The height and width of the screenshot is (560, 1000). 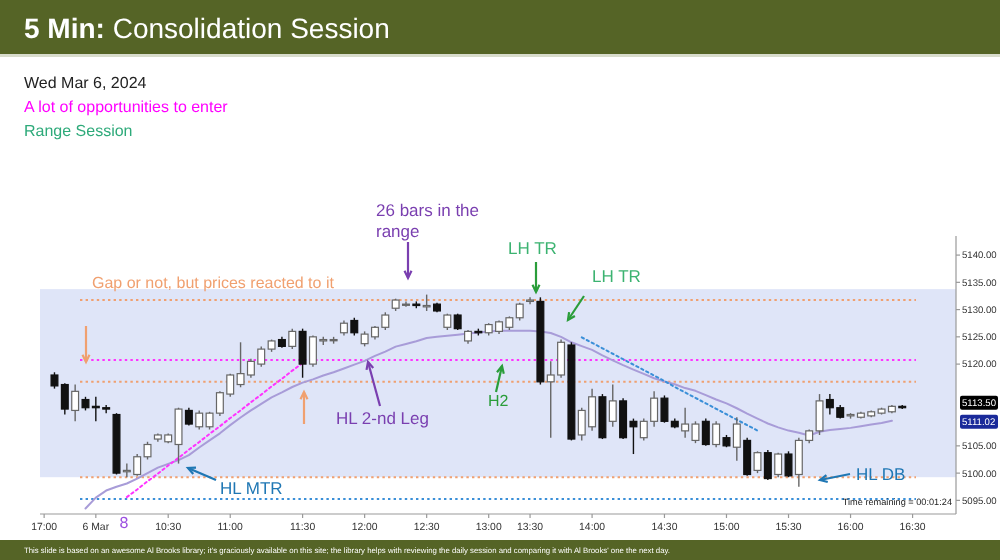 I want to click on text: Range Session, so click(x=78, y=131).